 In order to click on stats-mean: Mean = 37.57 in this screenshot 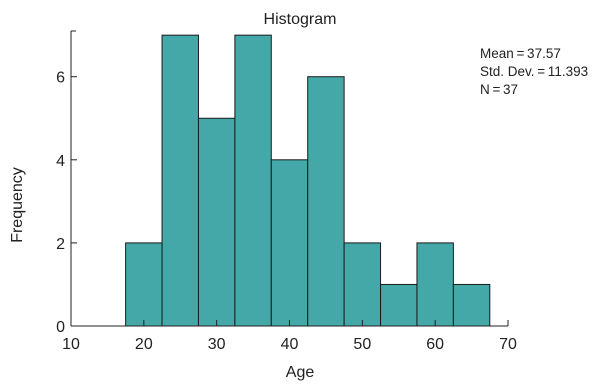, I will do `click(520, 53)`.